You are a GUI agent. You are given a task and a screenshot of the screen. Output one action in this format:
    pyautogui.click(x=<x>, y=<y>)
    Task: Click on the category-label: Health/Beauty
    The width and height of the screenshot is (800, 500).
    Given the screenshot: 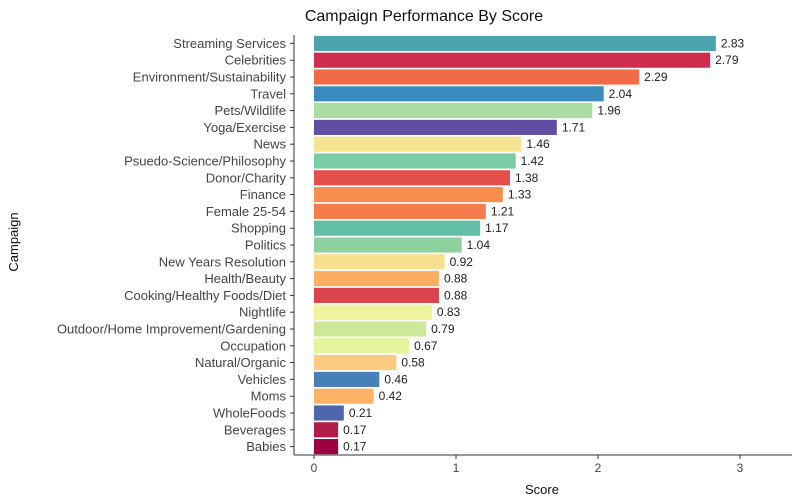 What is the action you would take?
    pyautogui.click(x=245, y=278)
    